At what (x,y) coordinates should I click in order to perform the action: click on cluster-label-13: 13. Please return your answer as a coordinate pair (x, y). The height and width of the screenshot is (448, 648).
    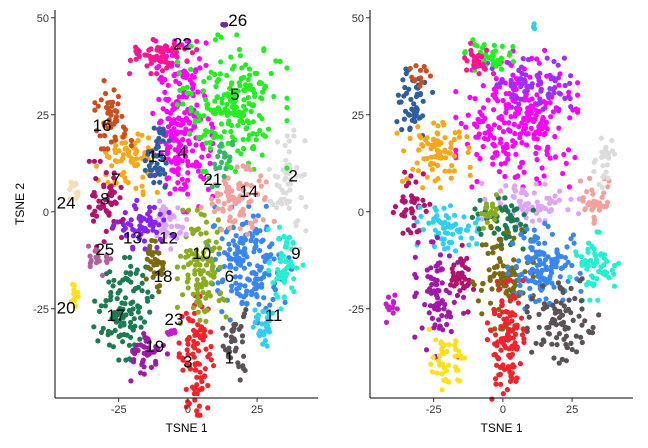
    Looking at the image, I should click on (132, 237).